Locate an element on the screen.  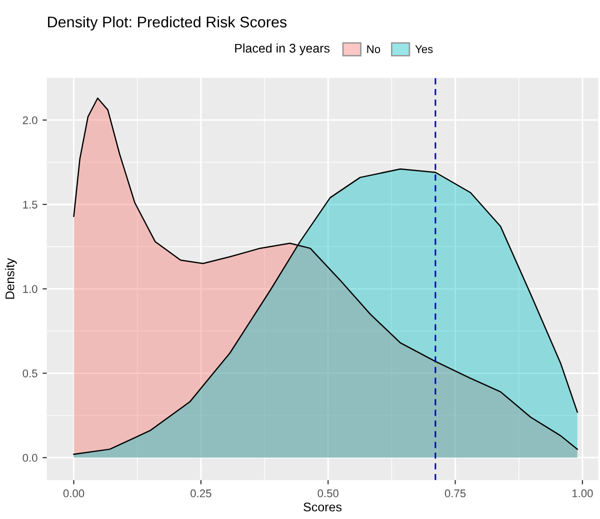
x-tick-label: 0.75 is located at coordinates (455, 493).